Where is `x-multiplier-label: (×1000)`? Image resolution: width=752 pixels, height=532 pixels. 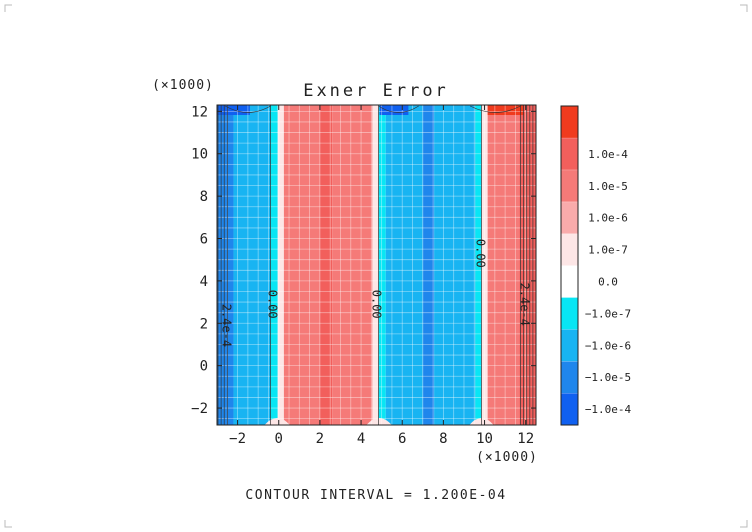
x-multiplier-label: (×1000) is located at coordinates (507, 457).